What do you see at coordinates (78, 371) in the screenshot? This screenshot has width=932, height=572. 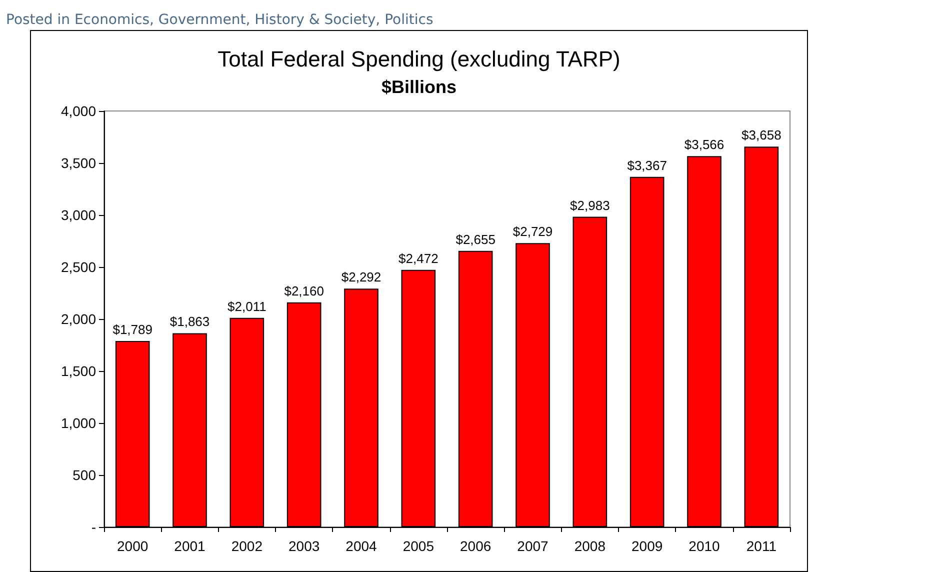 I see `y-tick-label: 1,500` at bounding box center [78, 371].